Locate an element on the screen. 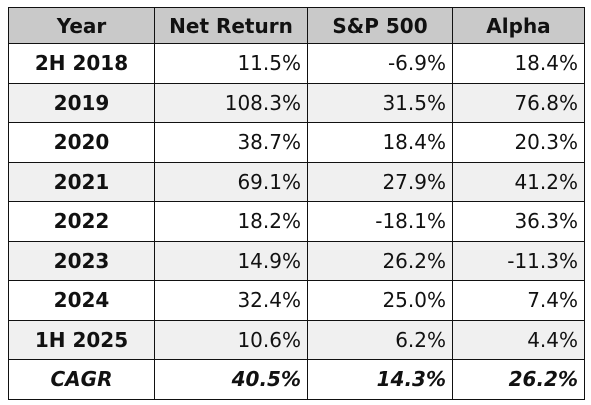 The width and height of the screenshot is (591, 405). cell-year: 2020 is located at coordinates (81, 142).